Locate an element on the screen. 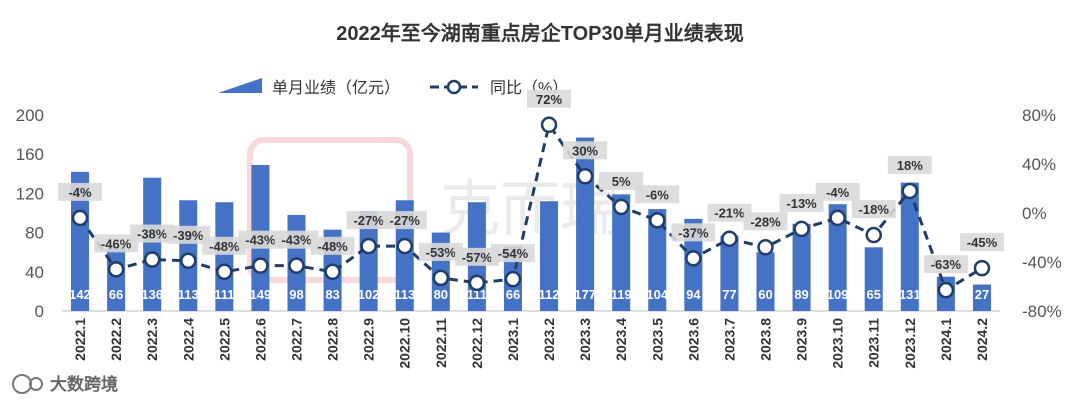 This screenshot has width=1080, height=403. brand-logo: 大数跨境 is located at coordinates (65, 384).